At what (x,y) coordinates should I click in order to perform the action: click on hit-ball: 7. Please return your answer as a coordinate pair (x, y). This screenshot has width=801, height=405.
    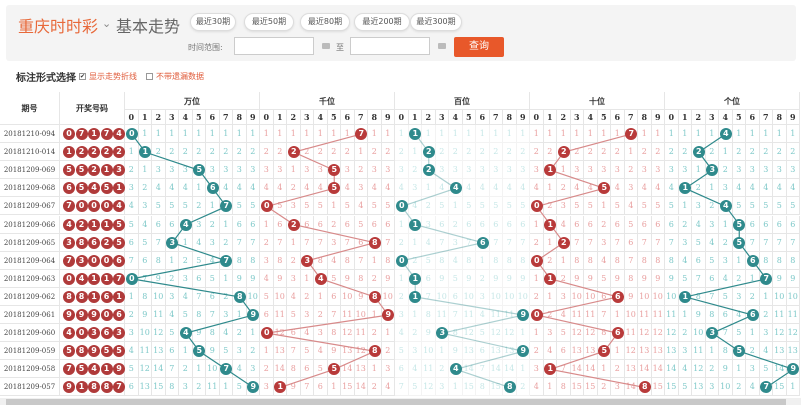
    Looking at the image, I should click on (226, 260).